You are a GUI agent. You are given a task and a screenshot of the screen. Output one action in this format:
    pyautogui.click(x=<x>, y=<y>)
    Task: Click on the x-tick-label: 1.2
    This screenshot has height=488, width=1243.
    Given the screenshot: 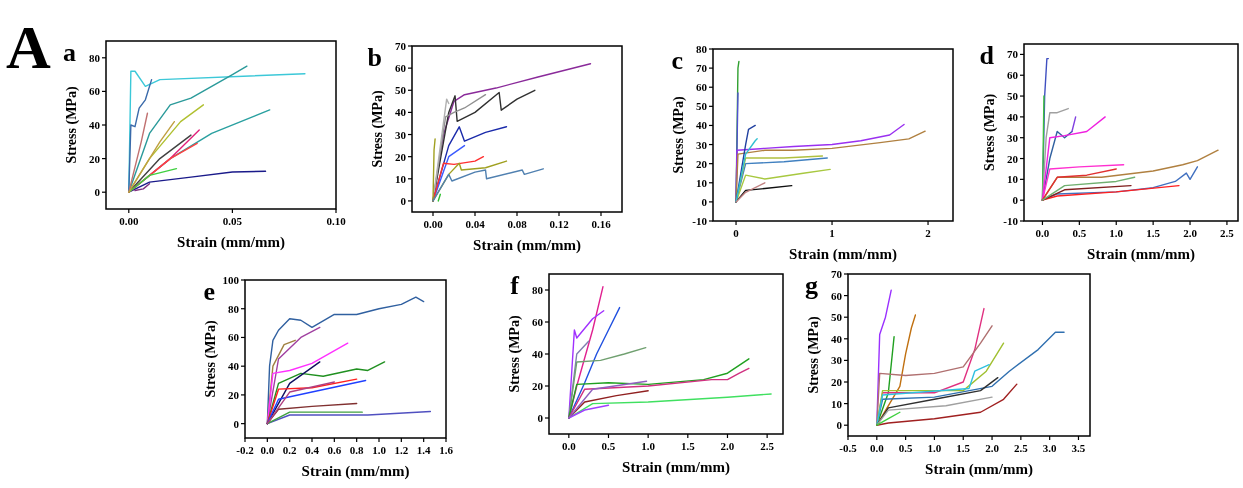 What is the action you would take?
    pyautogui.click(x=401, y=450)
    